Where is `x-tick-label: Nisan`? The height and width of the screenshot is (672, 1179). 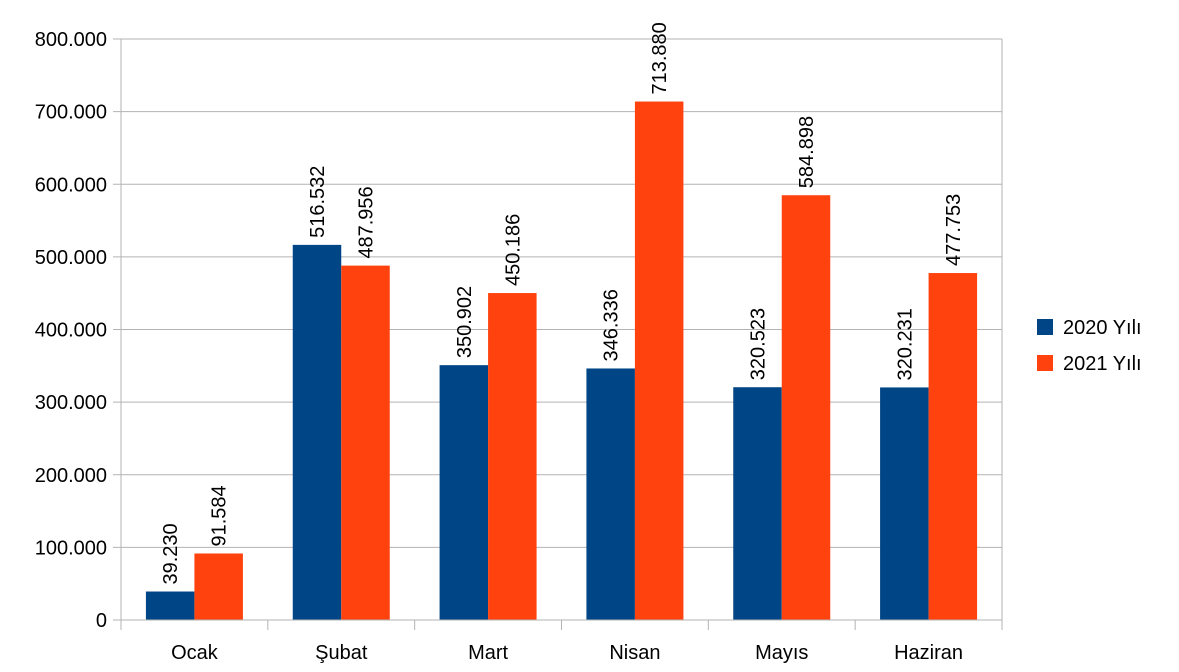 x-tick-label: Nisan is located at coordinates (634, 653).